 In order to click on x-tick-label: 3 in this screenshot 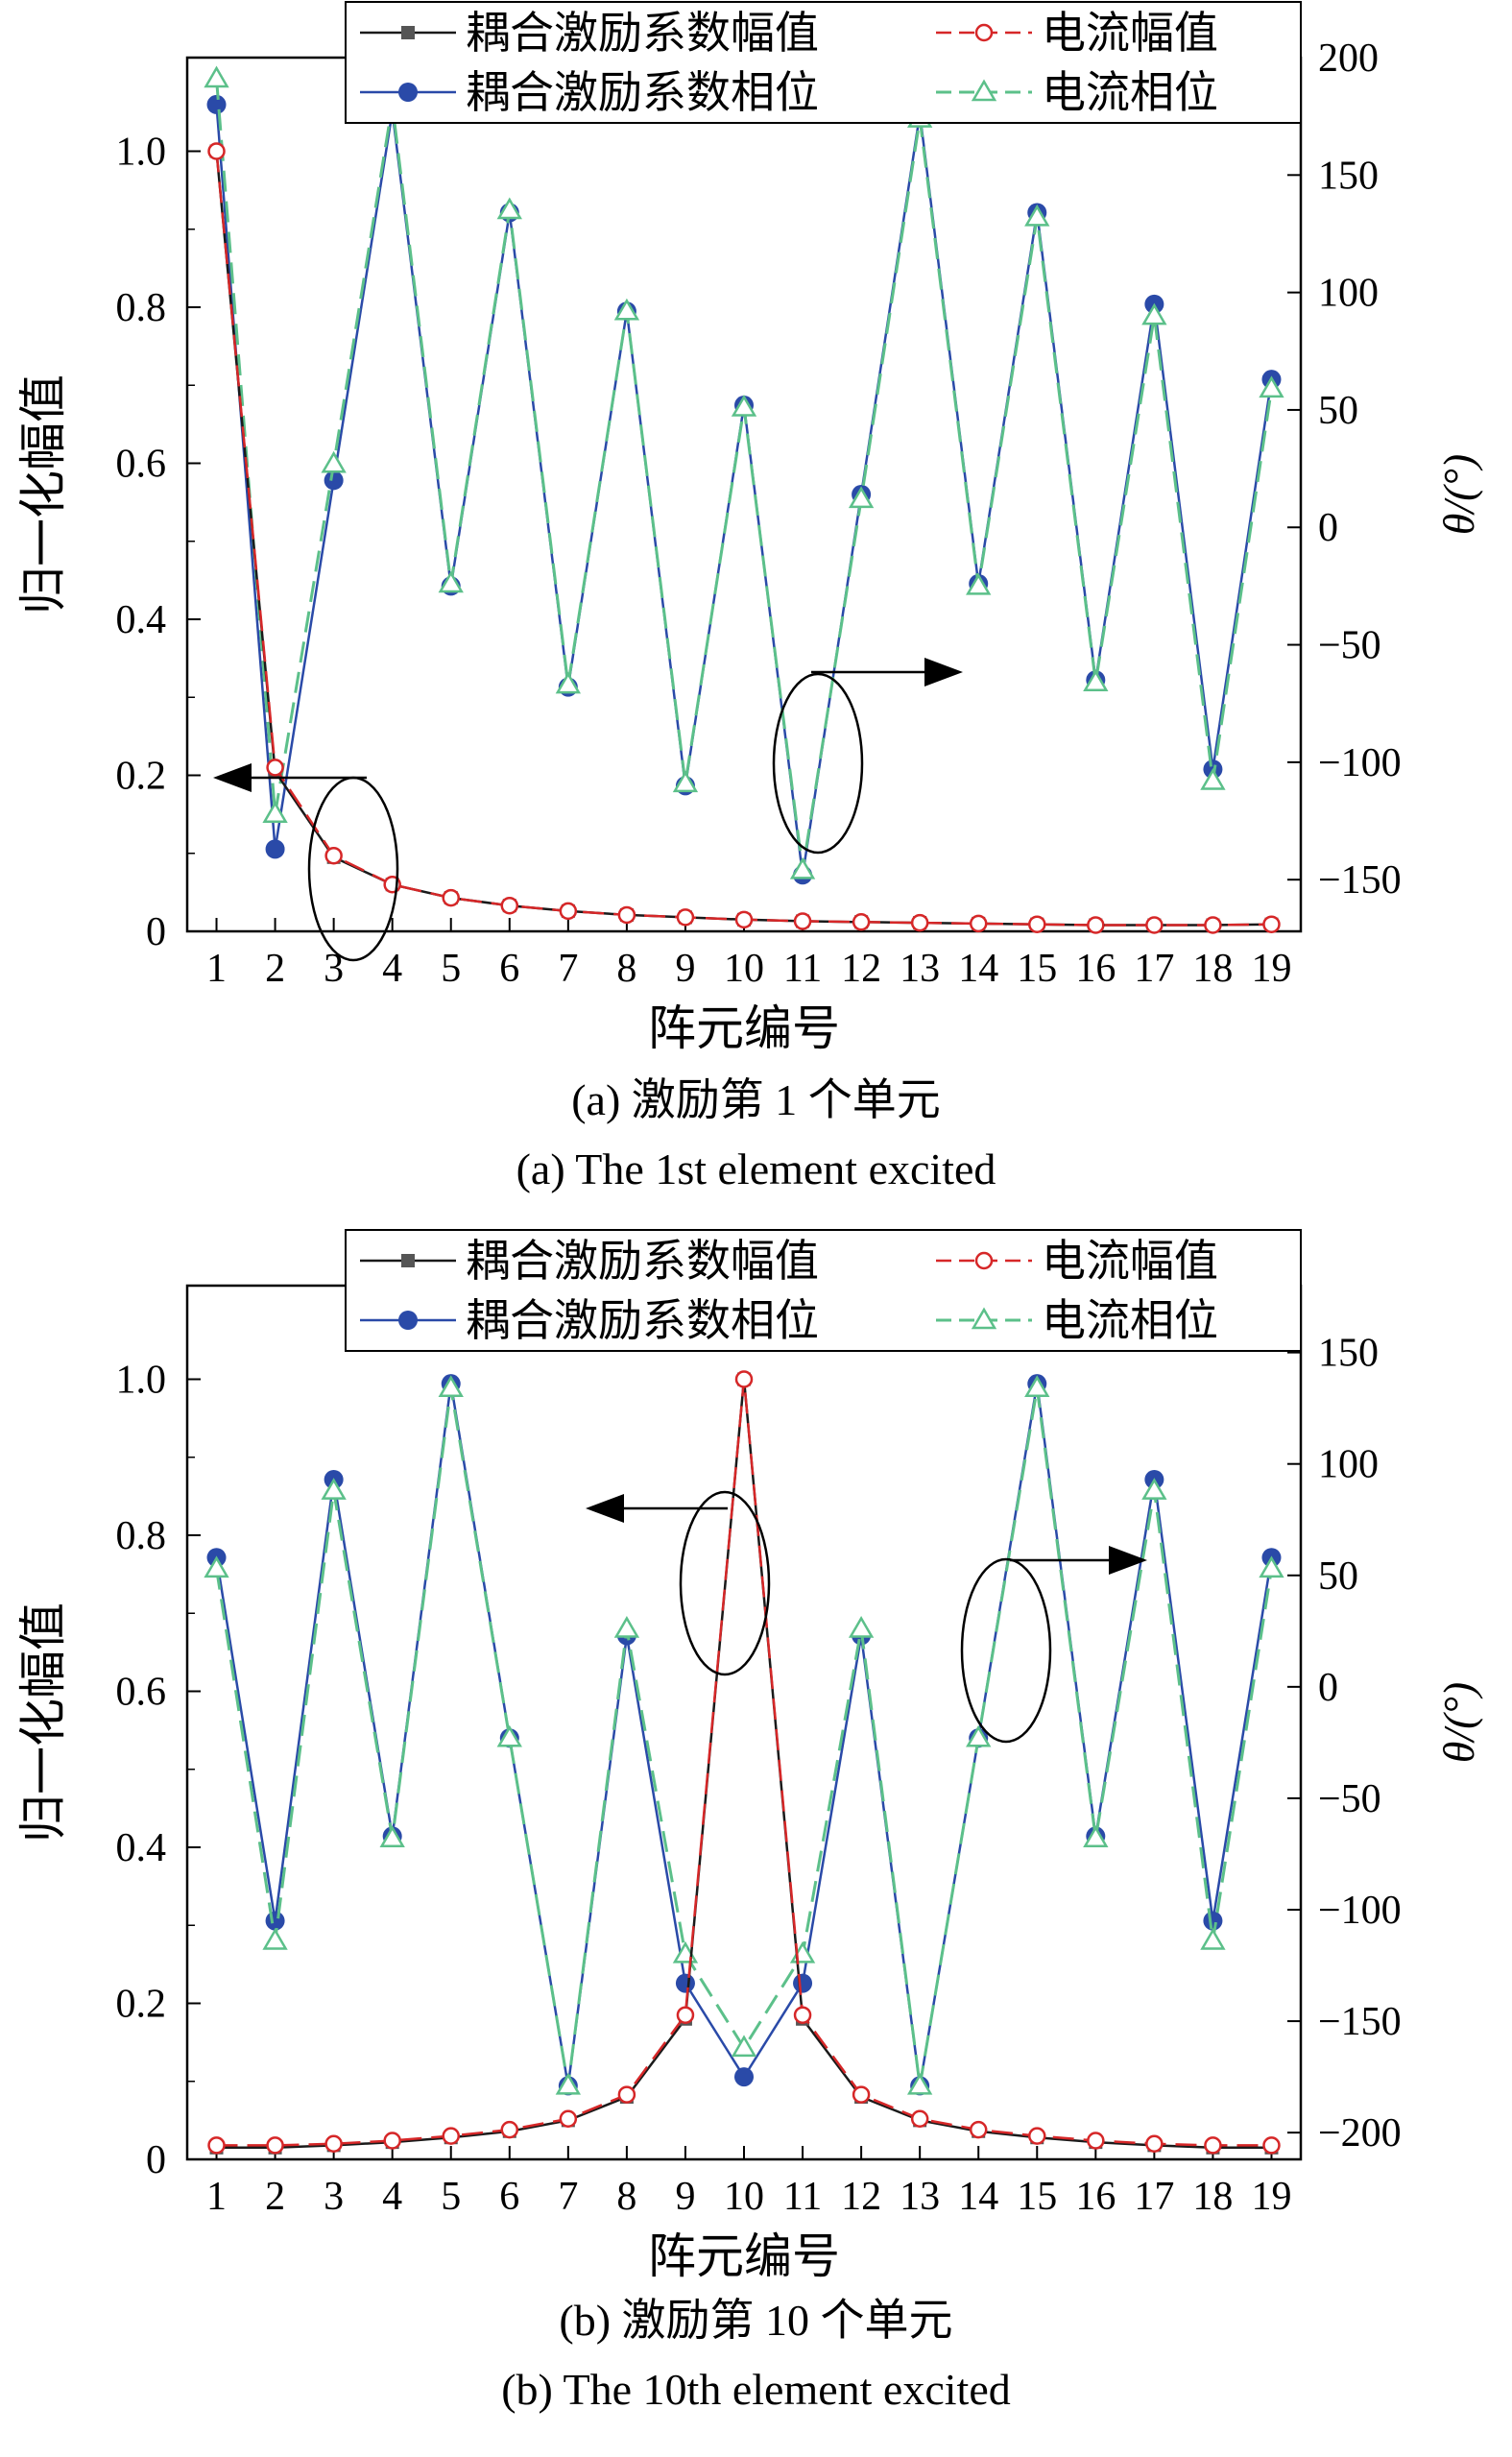, I will do `click(334, 969)`.